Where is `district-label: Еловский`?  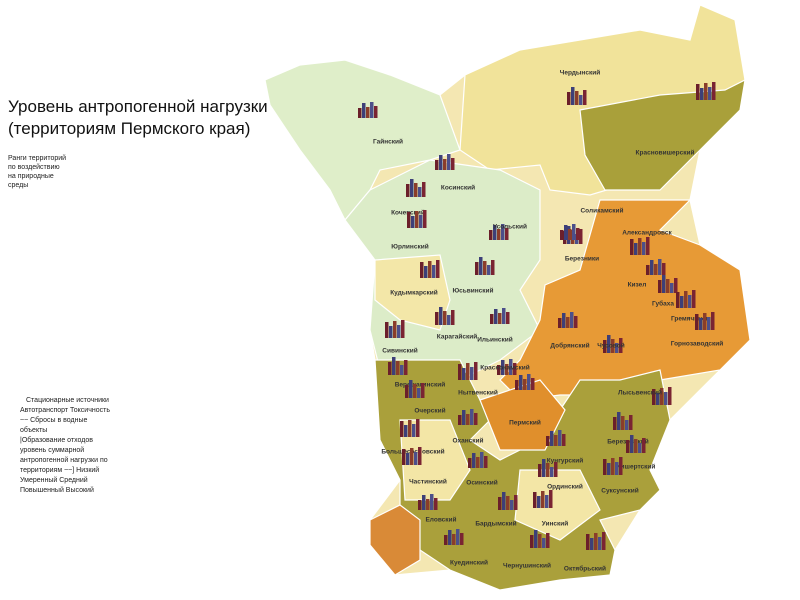
district-label: Еловский is located at coordinates (440, 520).